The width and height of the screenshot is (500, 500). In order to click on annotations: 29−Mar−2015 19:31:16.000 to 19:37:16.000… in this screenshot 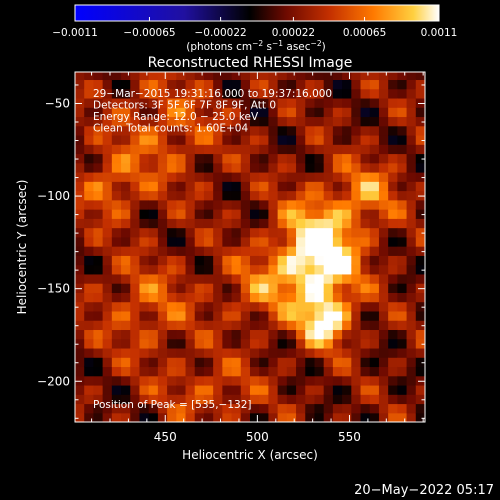, I will do `click(212, 111)`.